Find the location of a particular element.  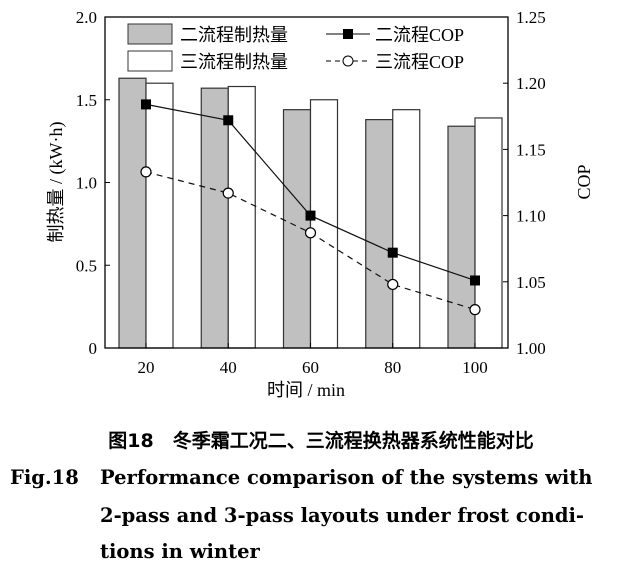

x-axis-label: 时间 / min is located at coordinates (306, 390).